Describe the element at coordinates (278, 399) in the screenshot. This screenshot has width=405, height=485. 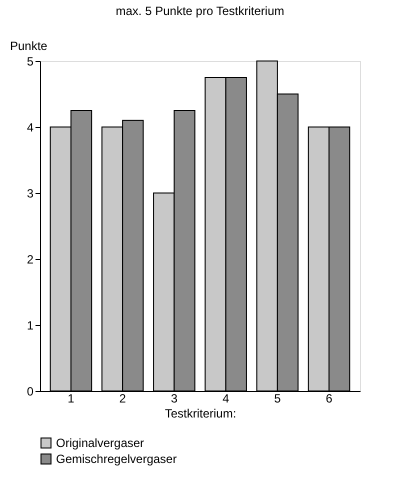
I see `x-tick-label: 5` at that location.